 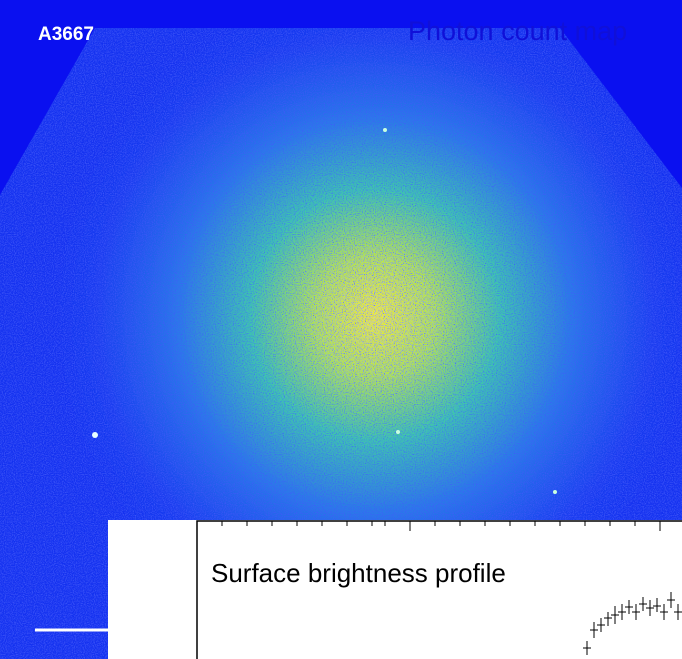 I want to click on profile-points, so click(x=632, y=623).